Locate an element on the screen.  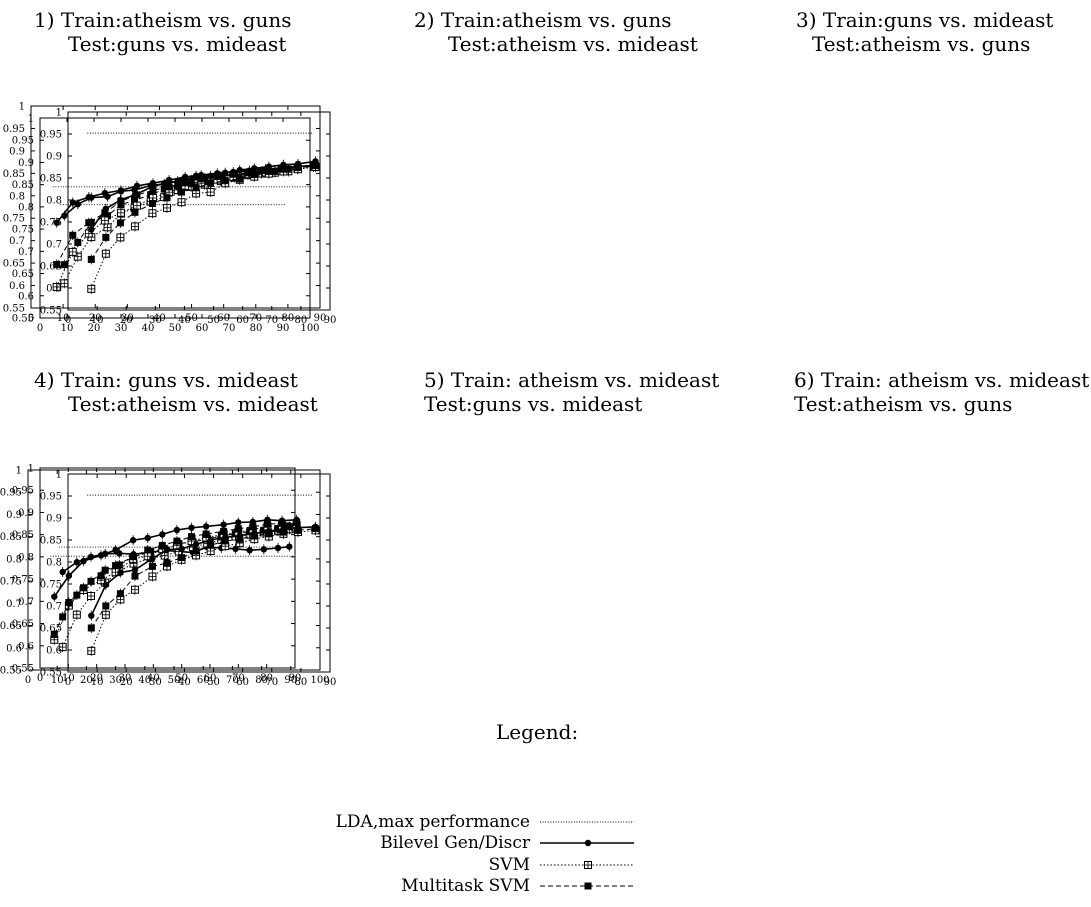
x-tick-label: 60 is located at coordinates (242, 682).